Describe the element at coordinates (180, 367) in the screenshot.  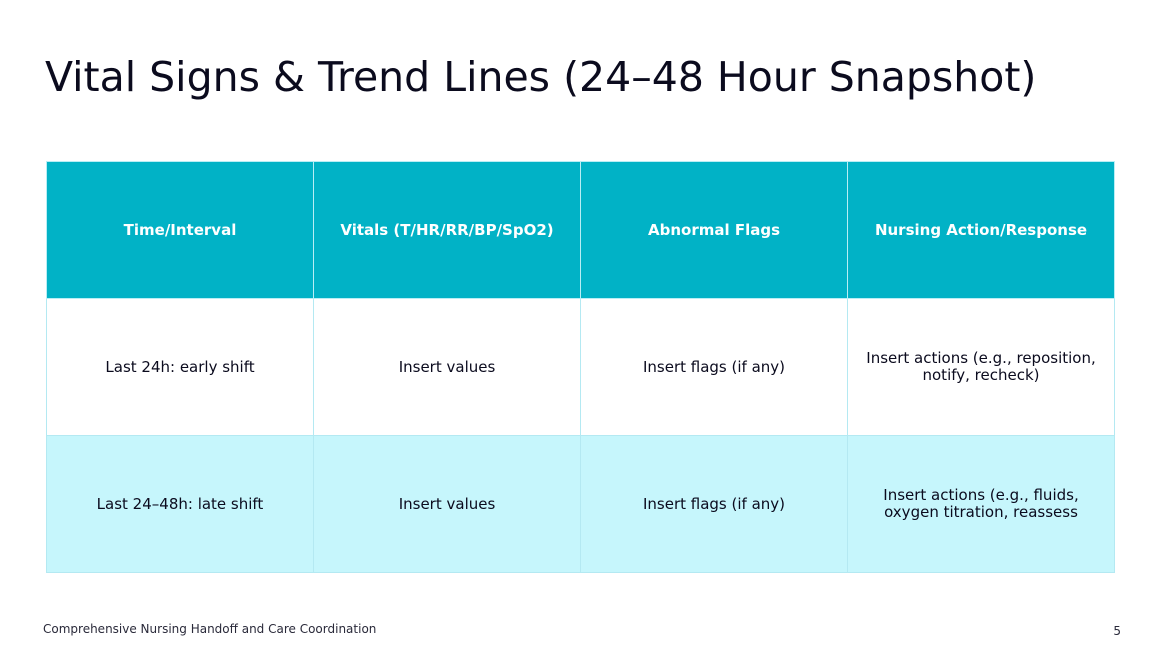
I see `table-cell: Last 24h: early shift` at that location.